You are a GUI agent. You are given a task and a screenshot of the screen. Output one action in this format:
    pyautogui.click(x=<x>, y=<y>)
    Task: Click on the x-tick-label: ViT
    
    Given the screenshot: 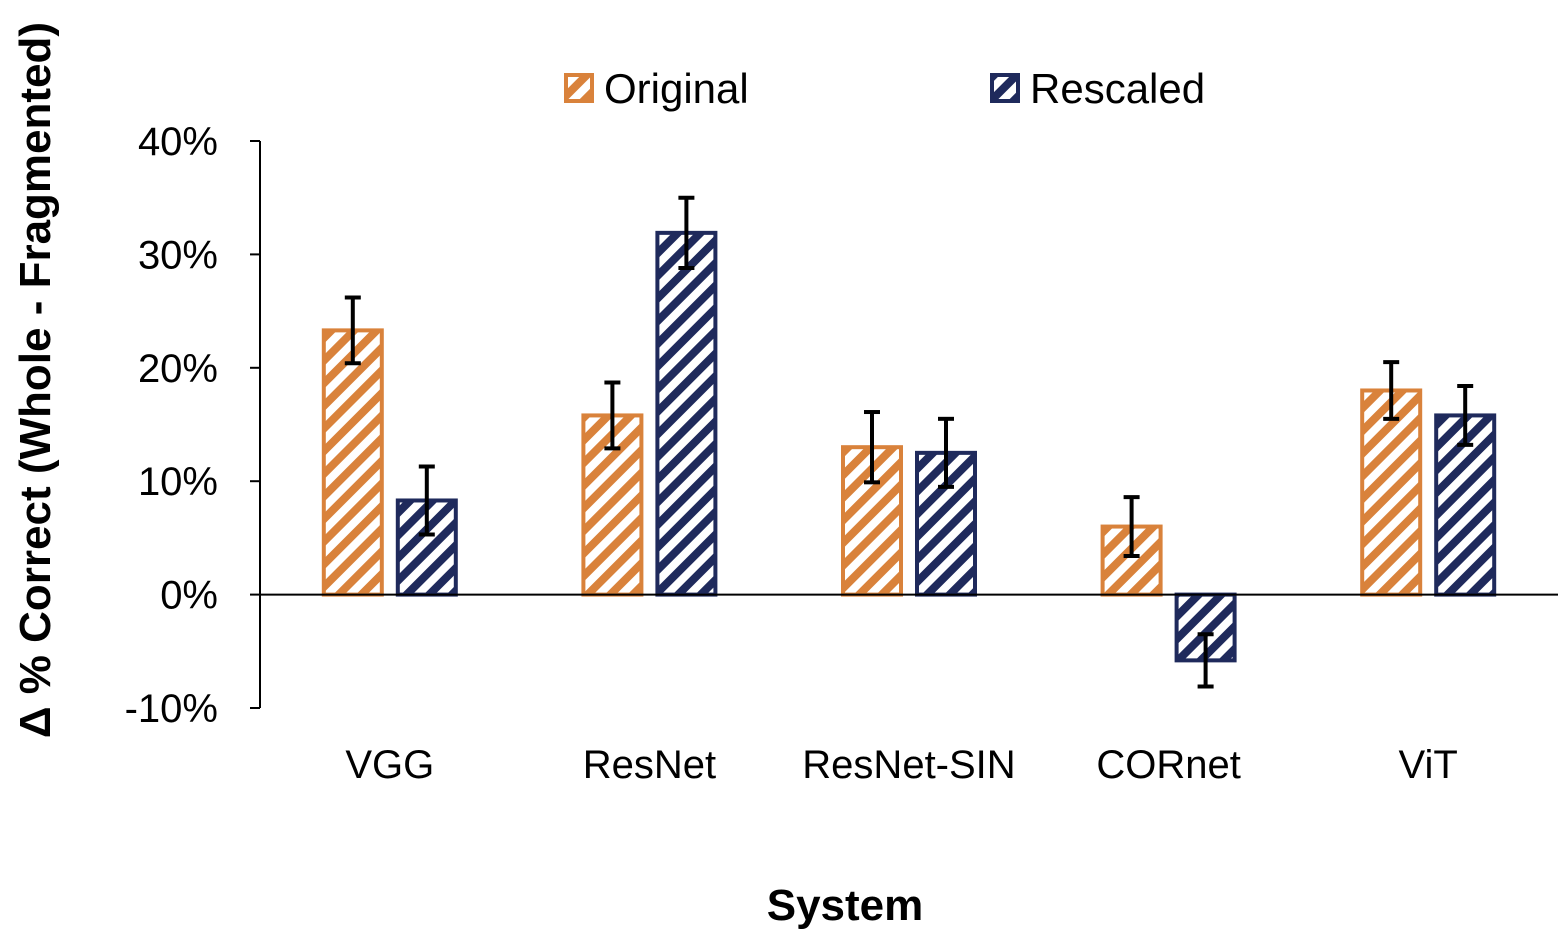 What is the action you would take?
    pyautogui.click(x=1428, y=765)
    